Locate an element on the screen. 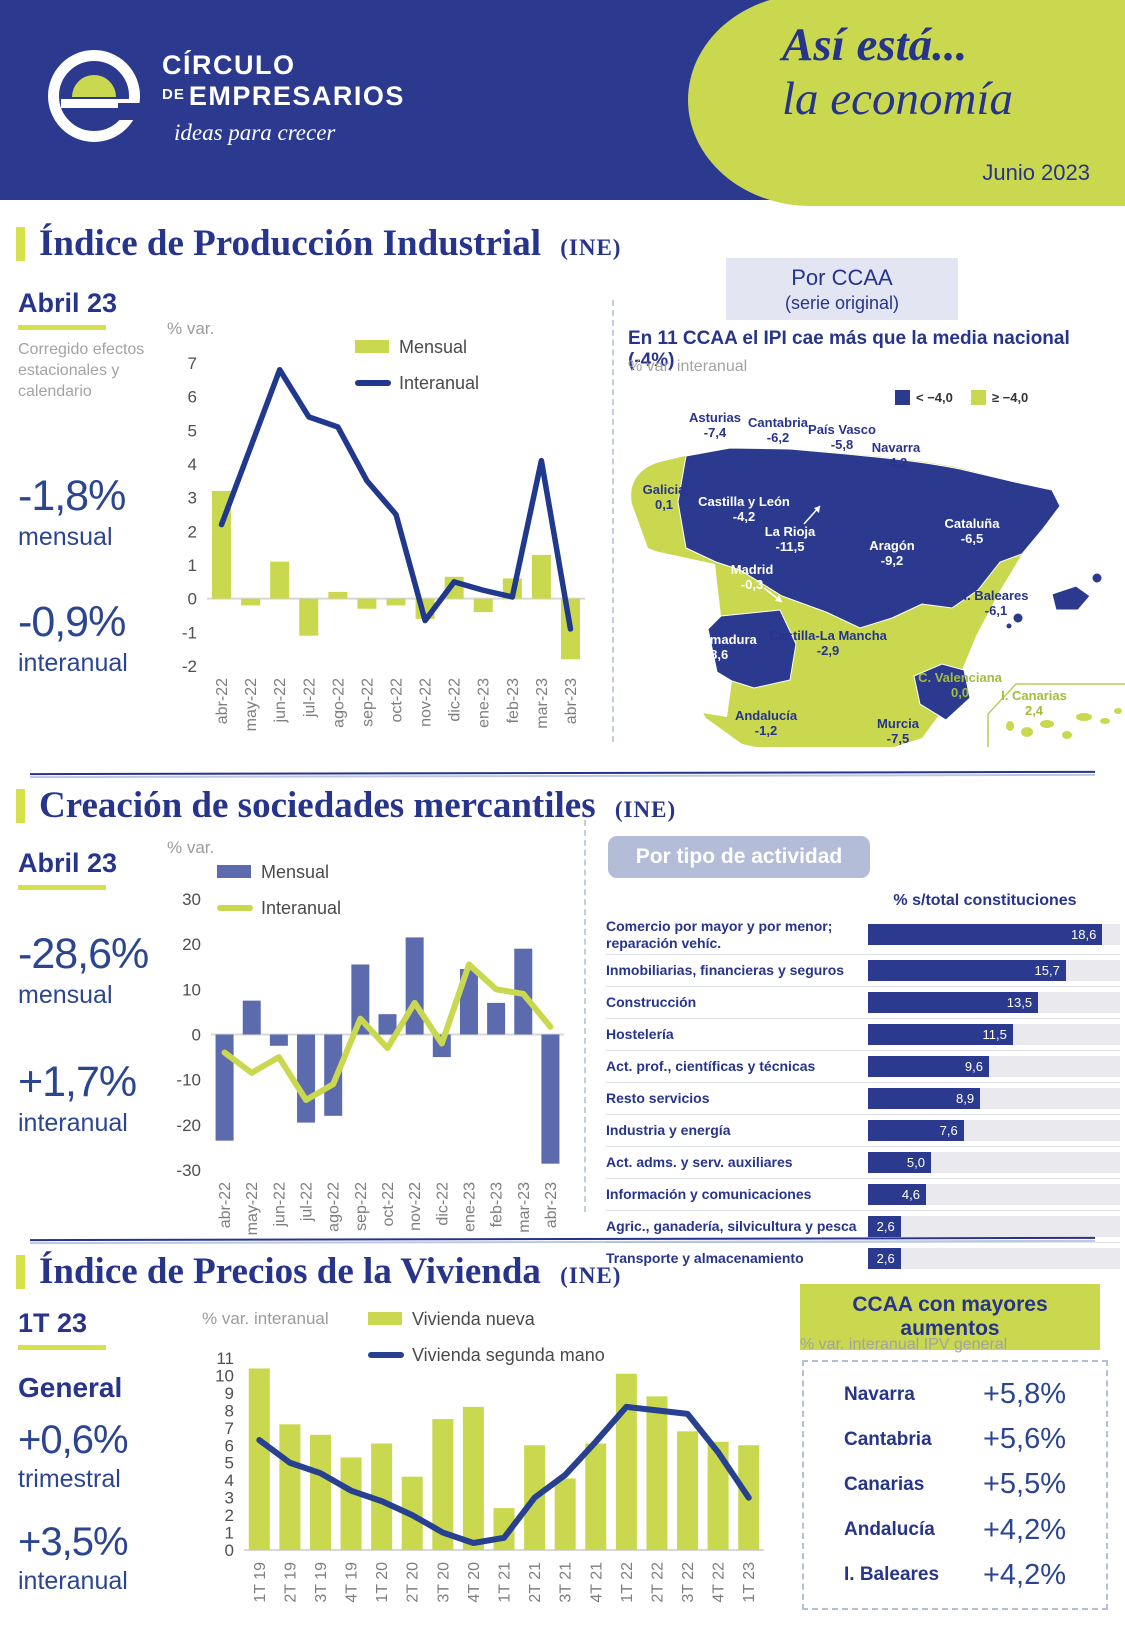 The width and height of the screenshot is (1125, 1625). svg-text: 1T 23 is located at coordinates (749, 1582).